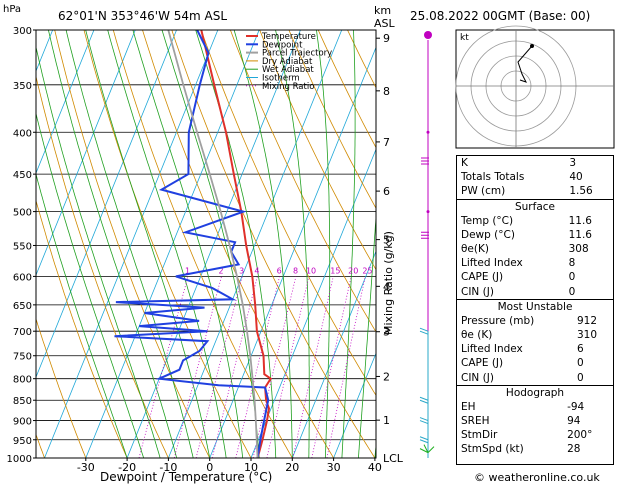 This screenshot has height=486, width=629. What do you see at coordinates (22, 357) in the screenshot?
I see `pressure-tick-label: 750` at bounding box center [22, 357].